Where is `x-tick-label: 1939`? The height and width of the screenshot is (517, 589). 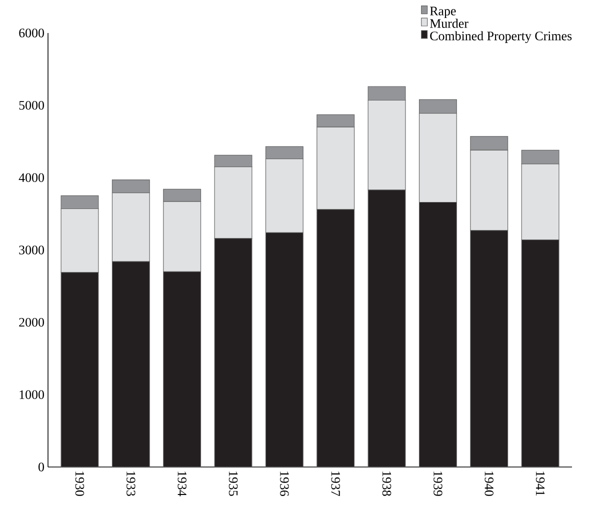 x-tick-label: 1939 is located at coordinates (438, 484).